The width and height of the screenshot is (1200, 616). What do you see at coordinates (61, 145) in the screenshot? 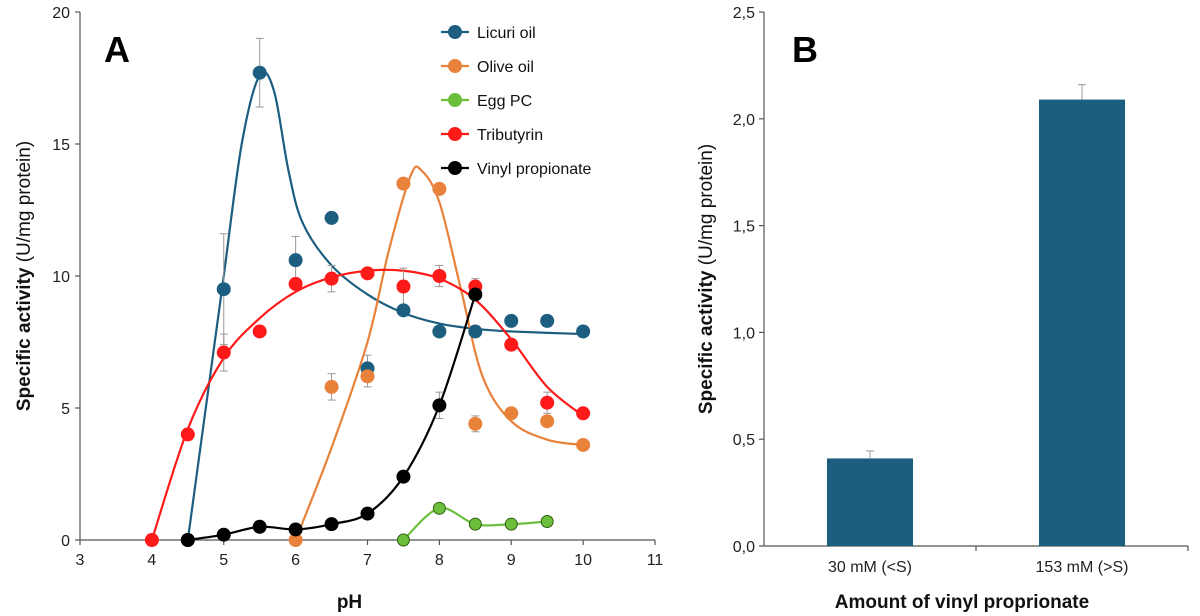
I see `y-tick-label: 15` at bounding box center [61, 145].